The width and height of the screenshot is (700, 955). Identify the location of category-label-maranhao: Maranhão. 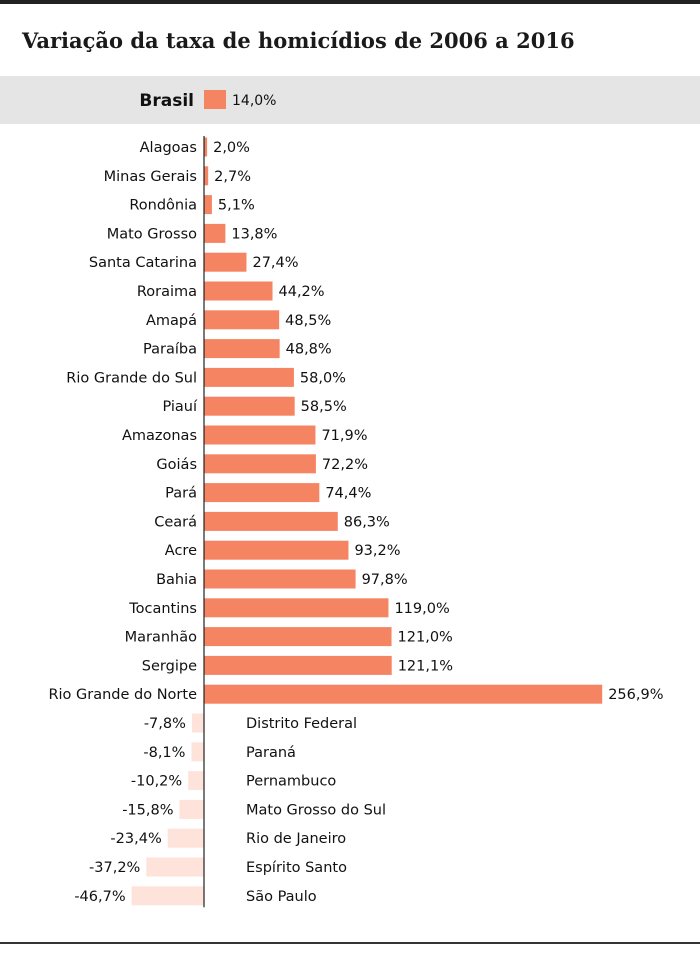
(161, 638).